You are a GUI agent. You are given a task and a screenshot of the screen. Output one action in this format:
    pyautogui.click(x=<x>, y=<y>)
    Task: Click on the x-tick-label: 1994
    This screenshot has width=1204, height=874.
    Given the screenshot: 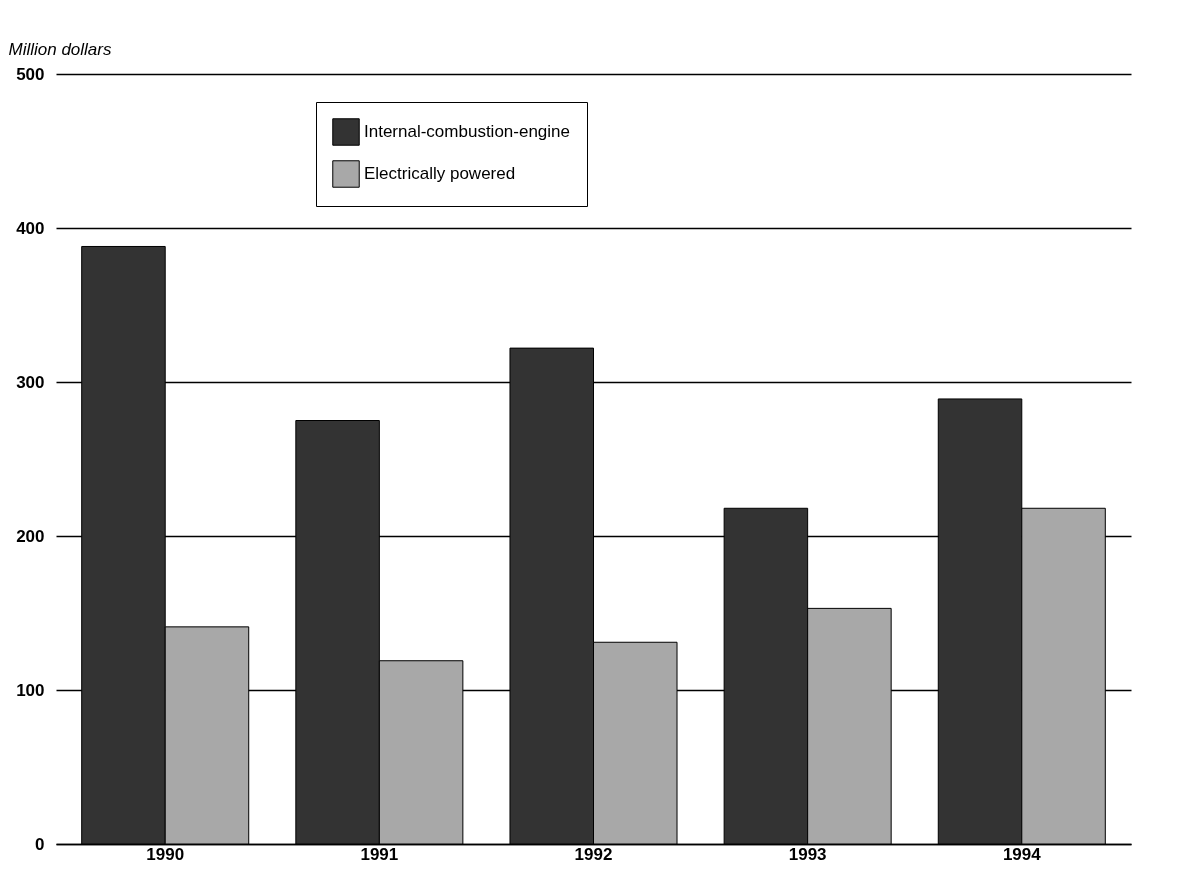 What is the action you would take?
    pyautogui.click(x=1022, y=854)
    